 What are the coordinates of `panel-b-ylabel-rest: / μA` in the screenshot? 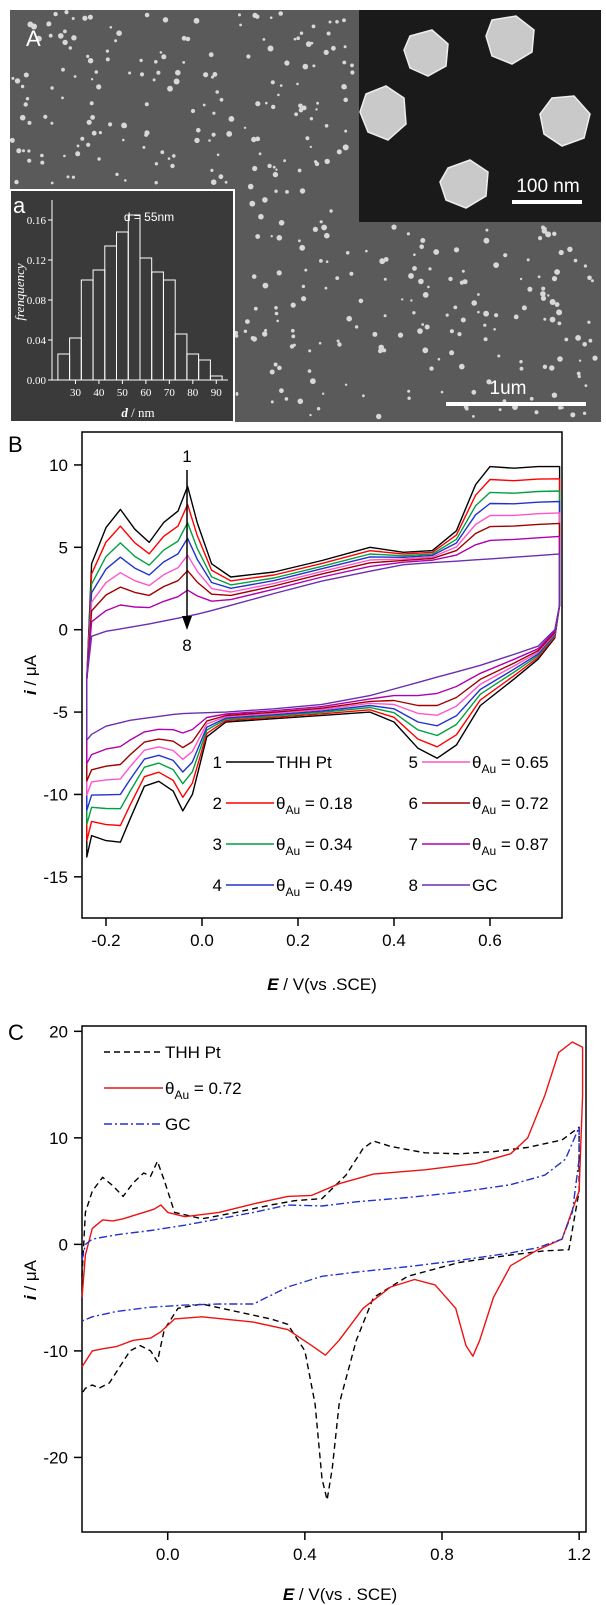 It's located at (30, 672).